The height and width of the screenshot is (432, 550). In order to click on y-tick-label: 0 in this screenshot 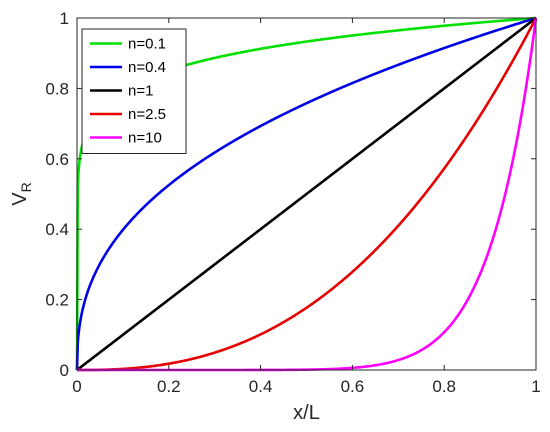, I will do `click(64, 370)`.